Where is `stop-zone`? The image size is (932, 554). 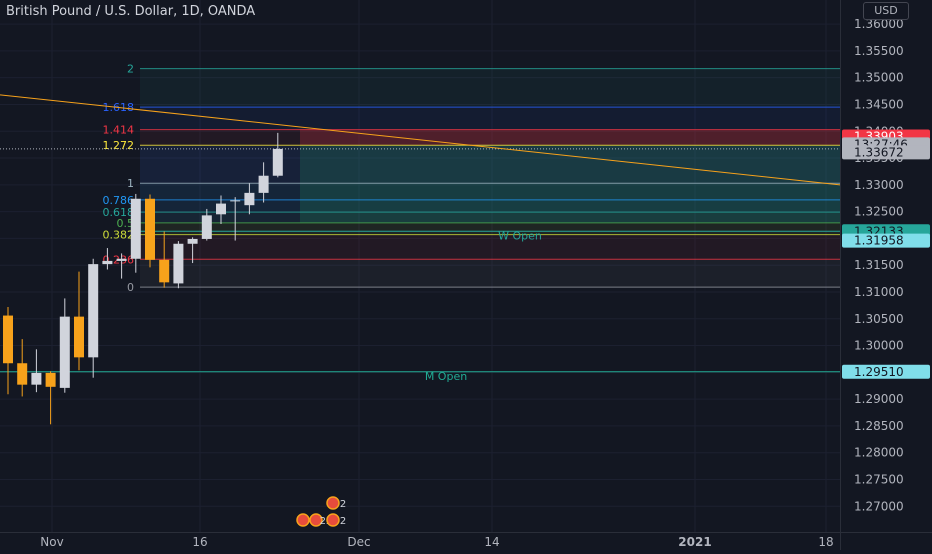
stop-zone is located at coordinates (570, 137).